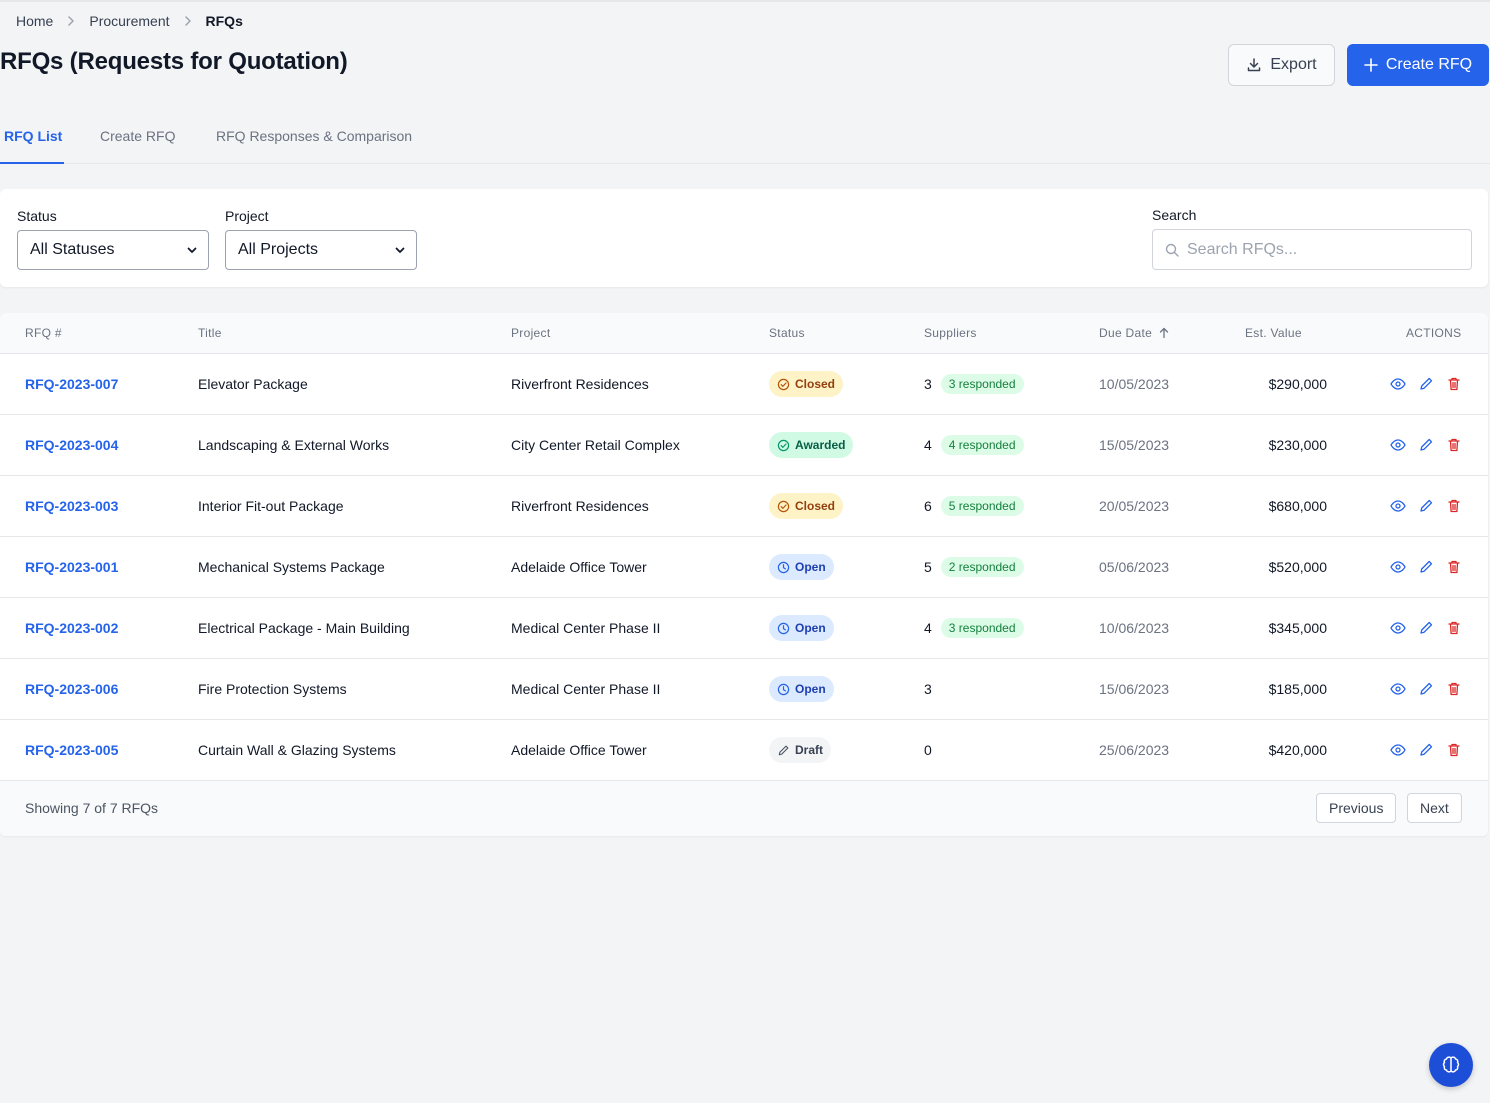  Describe the element at coordinates (321, 250) in the screenshot. I see `project-select: All Projects` at that location.